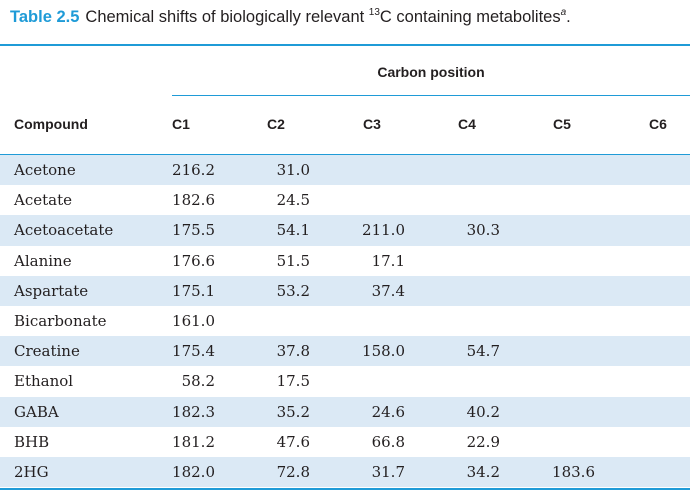  Describe the element at coordinates (293, 170) in the screenshot. I see `cell-c2: 31.0` at that location.